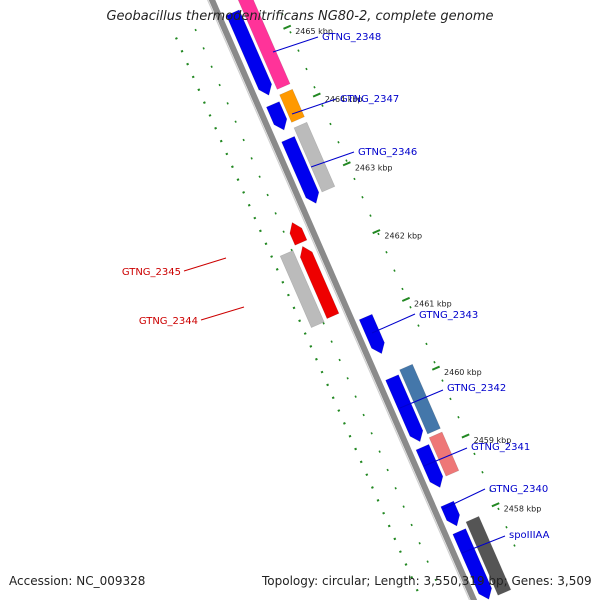 This screenshot has height=600, width=600. What do you see at coordinates (433, 303) in the screenshot?
I see `kbp-tick-label: 2461 kbp` at bounding box center [433, 303].